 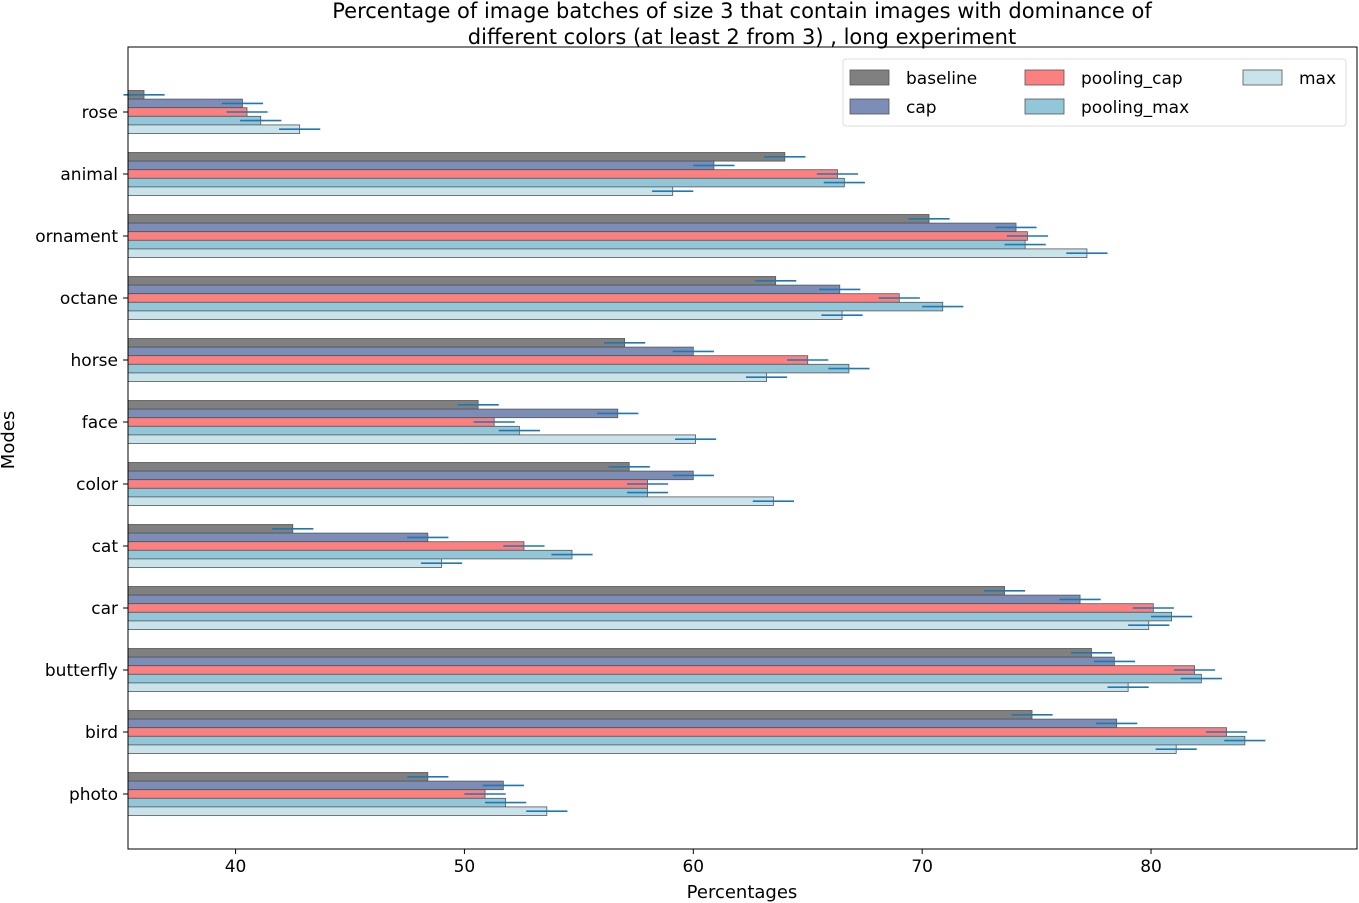 What do you see at coordinates (693, 867) in the screenshot?
I see `x-tick-label: 60` at bounding box center [693, 867].